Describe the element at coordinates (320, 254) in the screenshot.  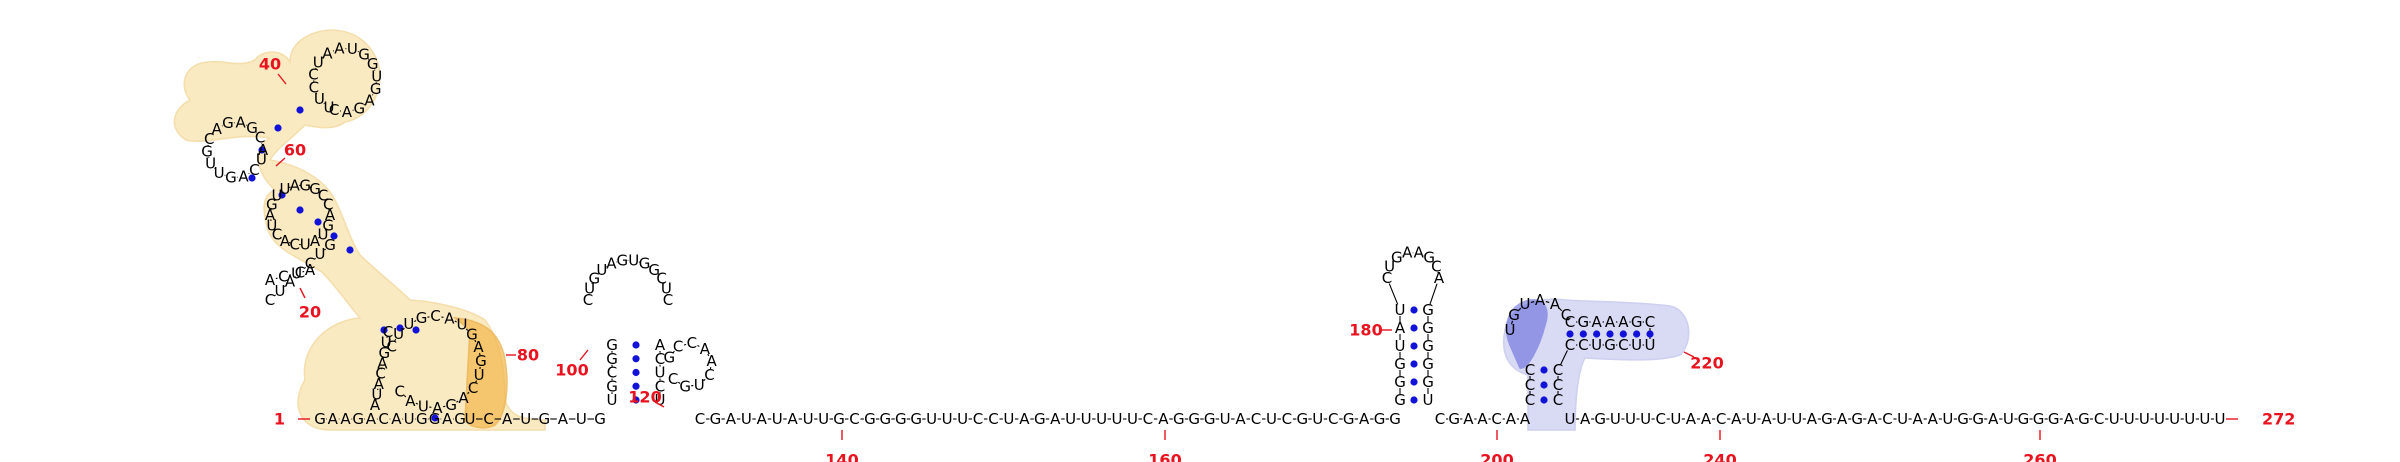
I see `nucleotide-hairpin-1-stem: U` at that location.